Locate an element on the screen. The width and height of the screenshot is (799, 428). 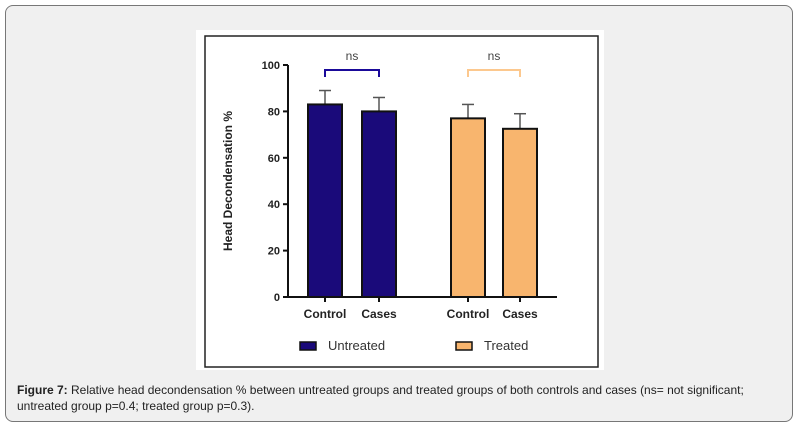
y-axis-label: Head Decondensation % is located at coordinates (228, 181).